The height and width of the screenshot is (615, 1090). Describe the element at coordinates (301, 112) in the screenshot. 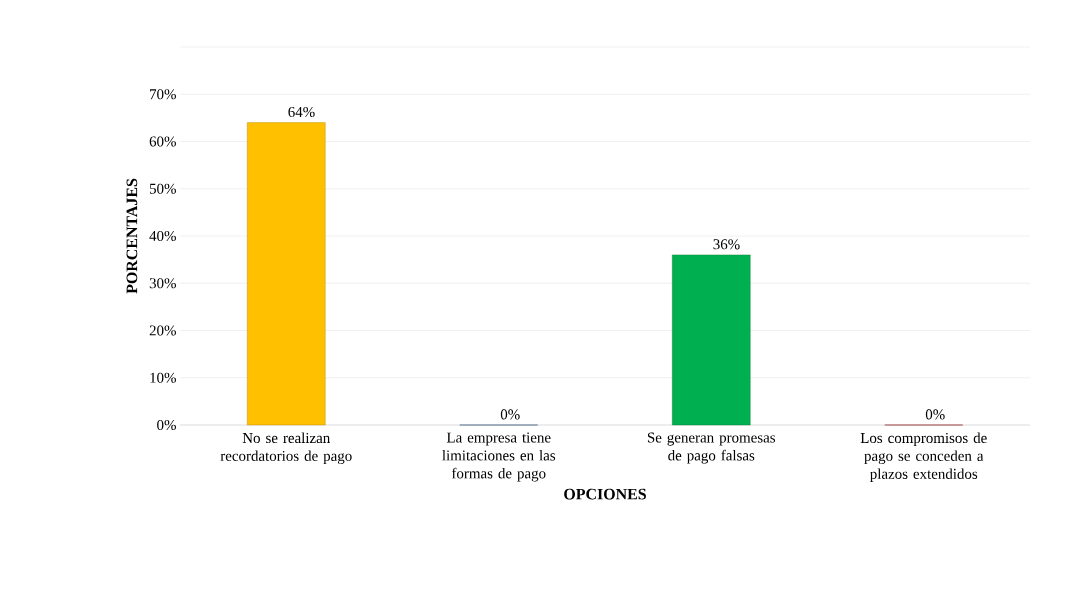

I see `data-label: 64%` at that location.